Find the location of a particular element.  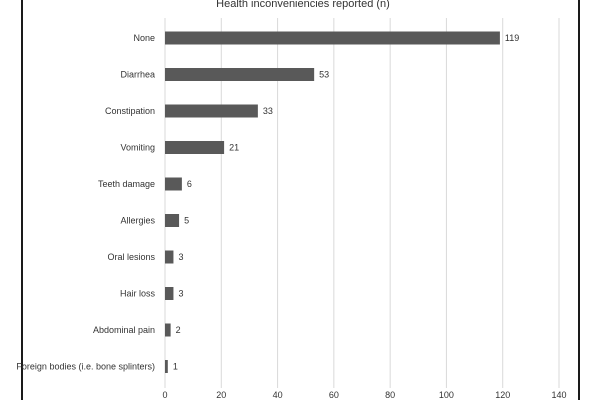

frame-edge-left is located at coordinates (22, 200).